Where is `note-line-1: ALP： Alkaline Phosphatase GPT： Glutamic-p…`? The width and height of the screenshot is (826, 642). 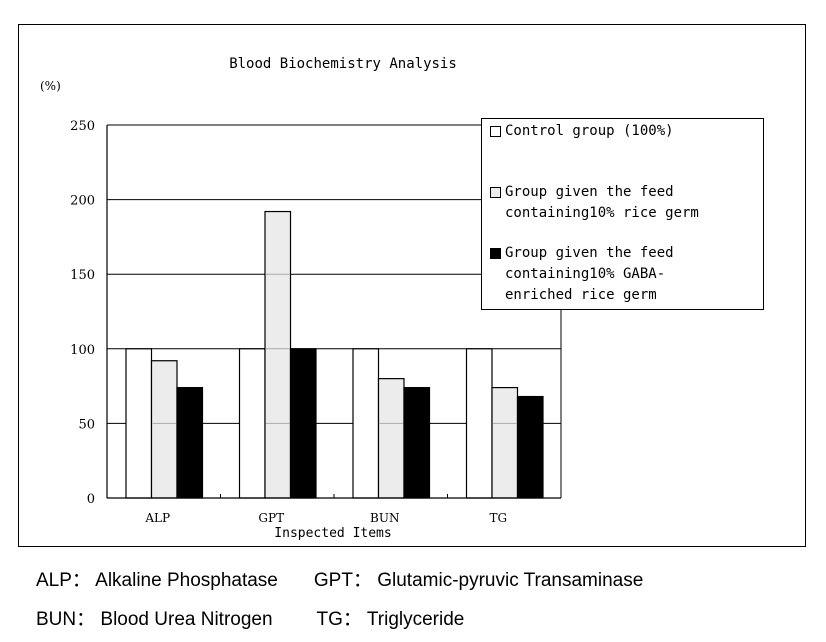 note-line-1: ALP： Alkaline Phosphatase GPT： Glutamic-p… is located at coordinates (339, 578).